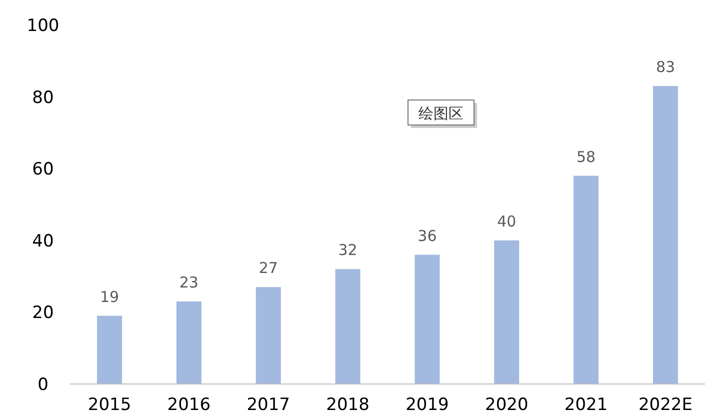 The image size is (707, 419). What do you see at coordinates (43, 98) in the screenshot?
I see `y-tick-label: 80` at bounding box center [43, 98].